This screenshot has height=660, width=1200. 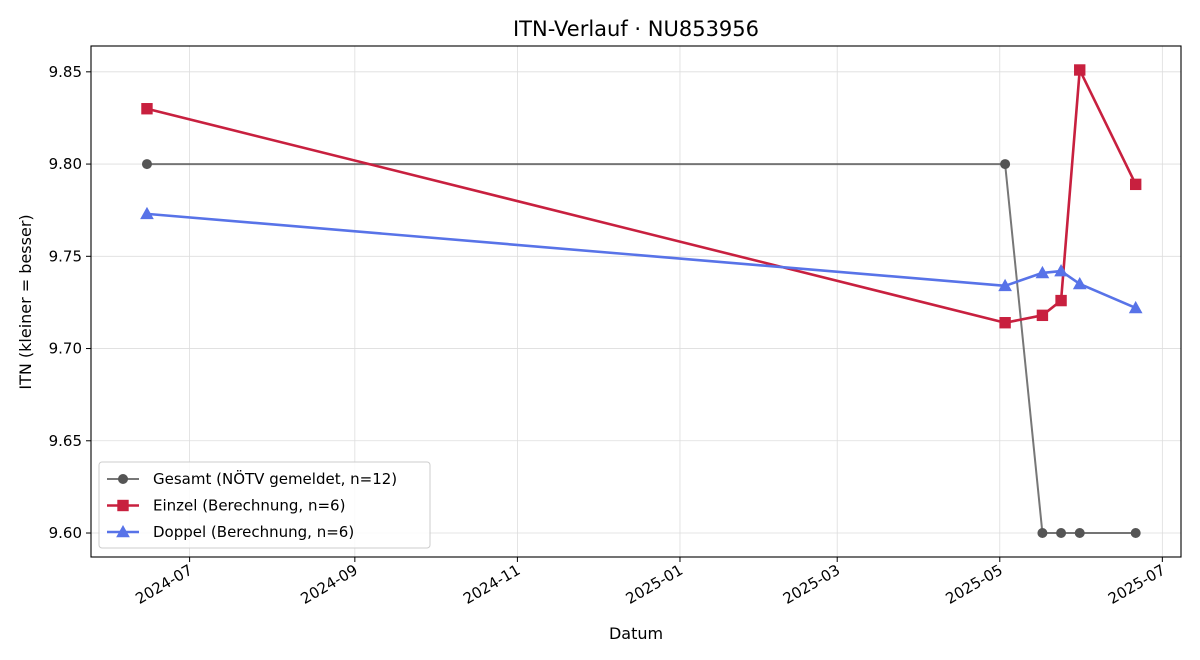 What do you see at coordinates (65, 533) in the screenshot?
I see `y-tick-label: 9.60` at bounding box center [65, 533].